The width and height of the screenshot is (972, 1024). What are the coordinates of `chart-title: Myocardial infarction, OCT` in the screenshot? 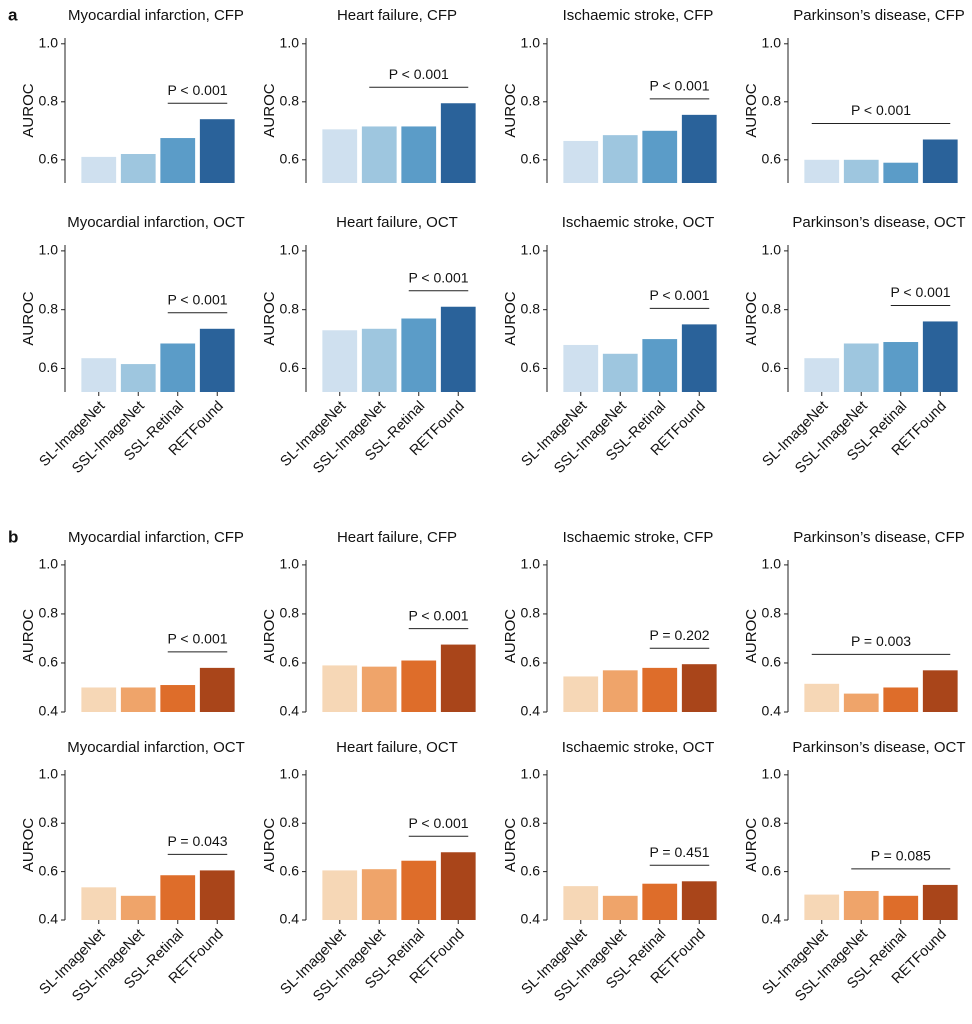 It's located at (156, 222).